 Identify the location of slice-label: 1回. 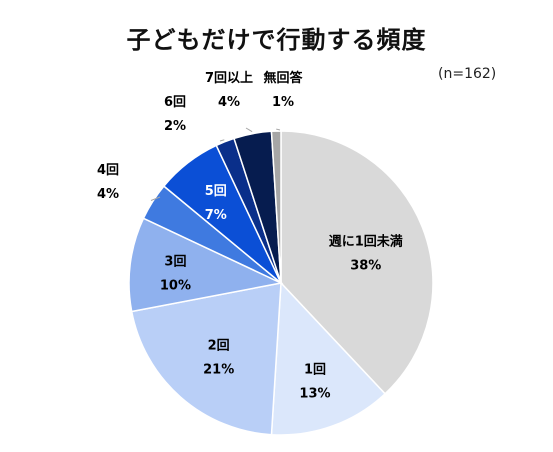
(315, 369).